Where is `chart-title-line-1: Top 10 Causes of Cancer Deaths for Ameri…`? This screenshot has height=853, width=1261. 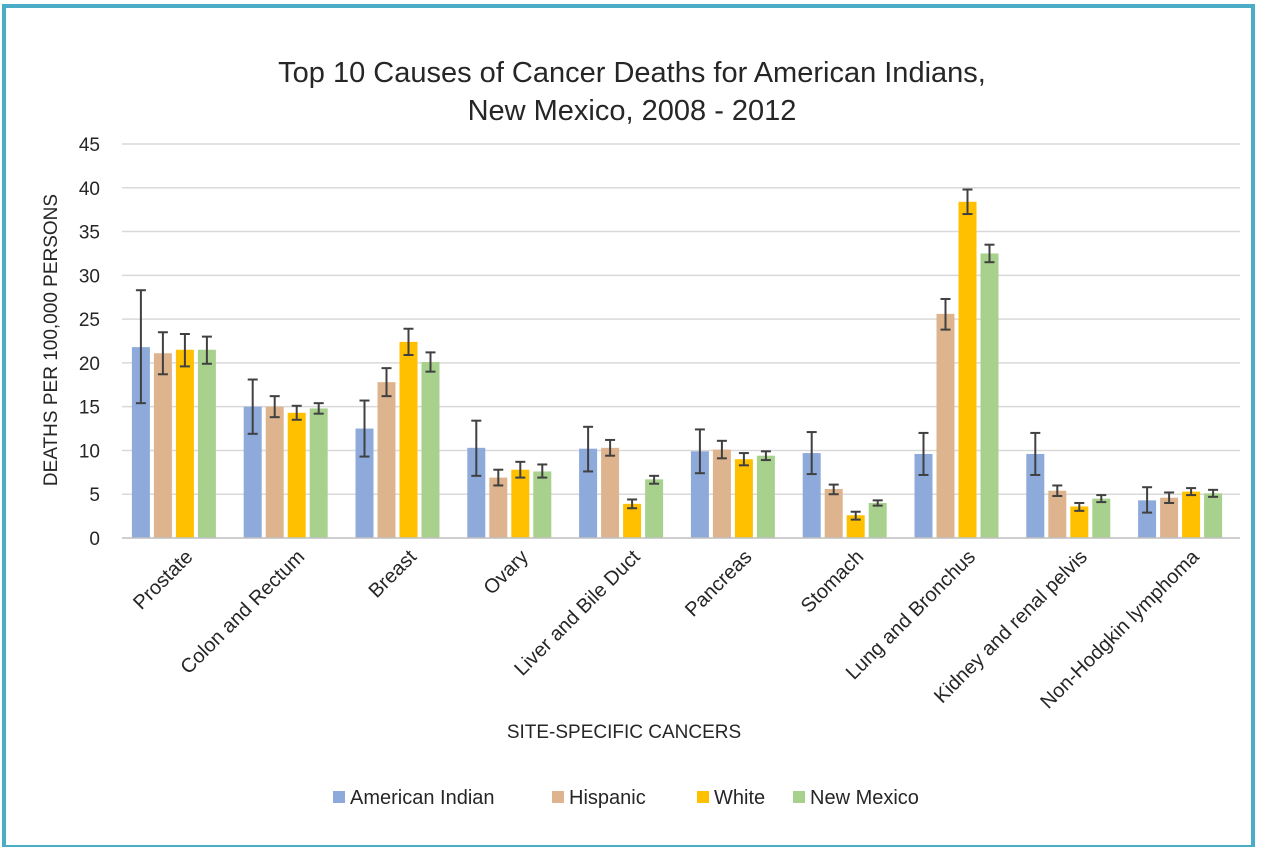
chart-title-line-1: Top 10 Causes of Cancer Deaths for Ameri… is located at coordinates (632, 73).